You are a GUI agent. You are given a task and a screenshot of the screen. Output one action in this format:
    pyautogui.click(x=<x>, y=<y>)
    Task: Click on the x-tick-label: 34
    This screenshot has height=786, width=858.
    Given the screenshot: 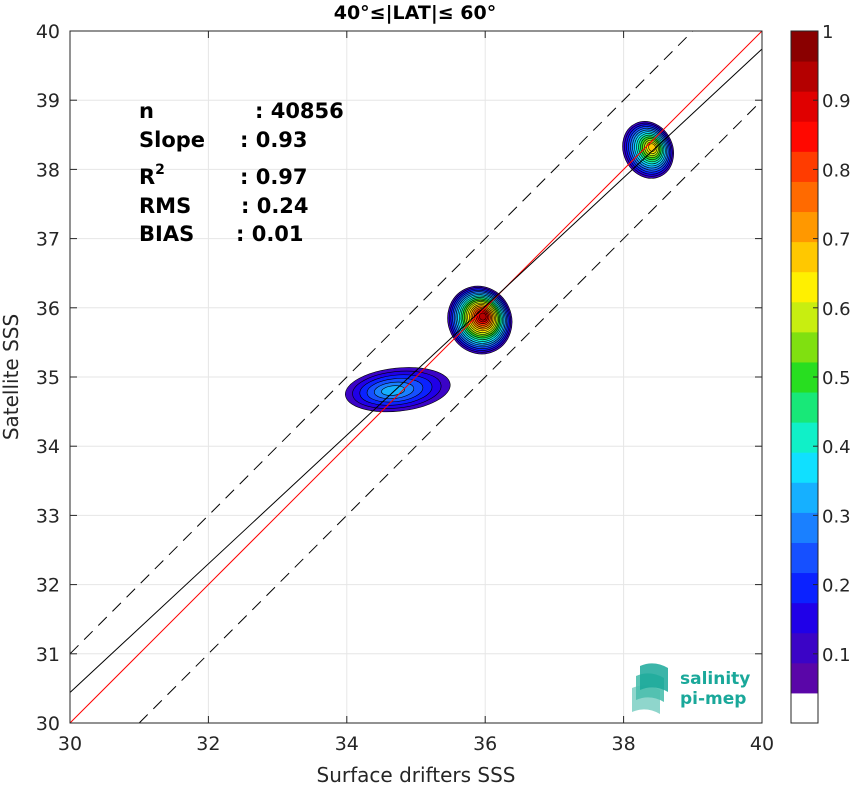 What is the action you would take?
    pyautogui.click(x=347, y=744)
    